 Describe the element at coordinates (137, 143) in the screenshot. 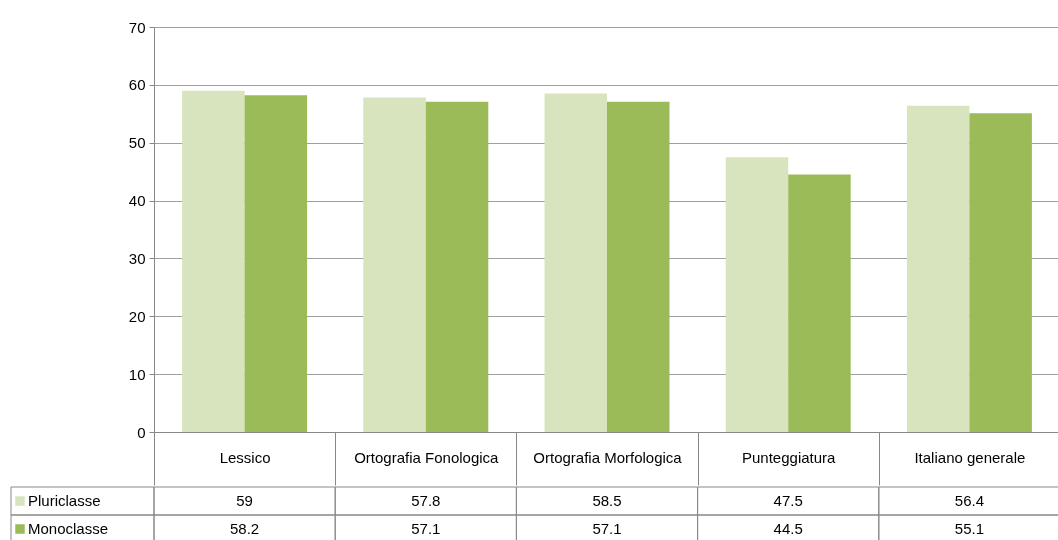

I see `y-tick-label: 50` at that location.